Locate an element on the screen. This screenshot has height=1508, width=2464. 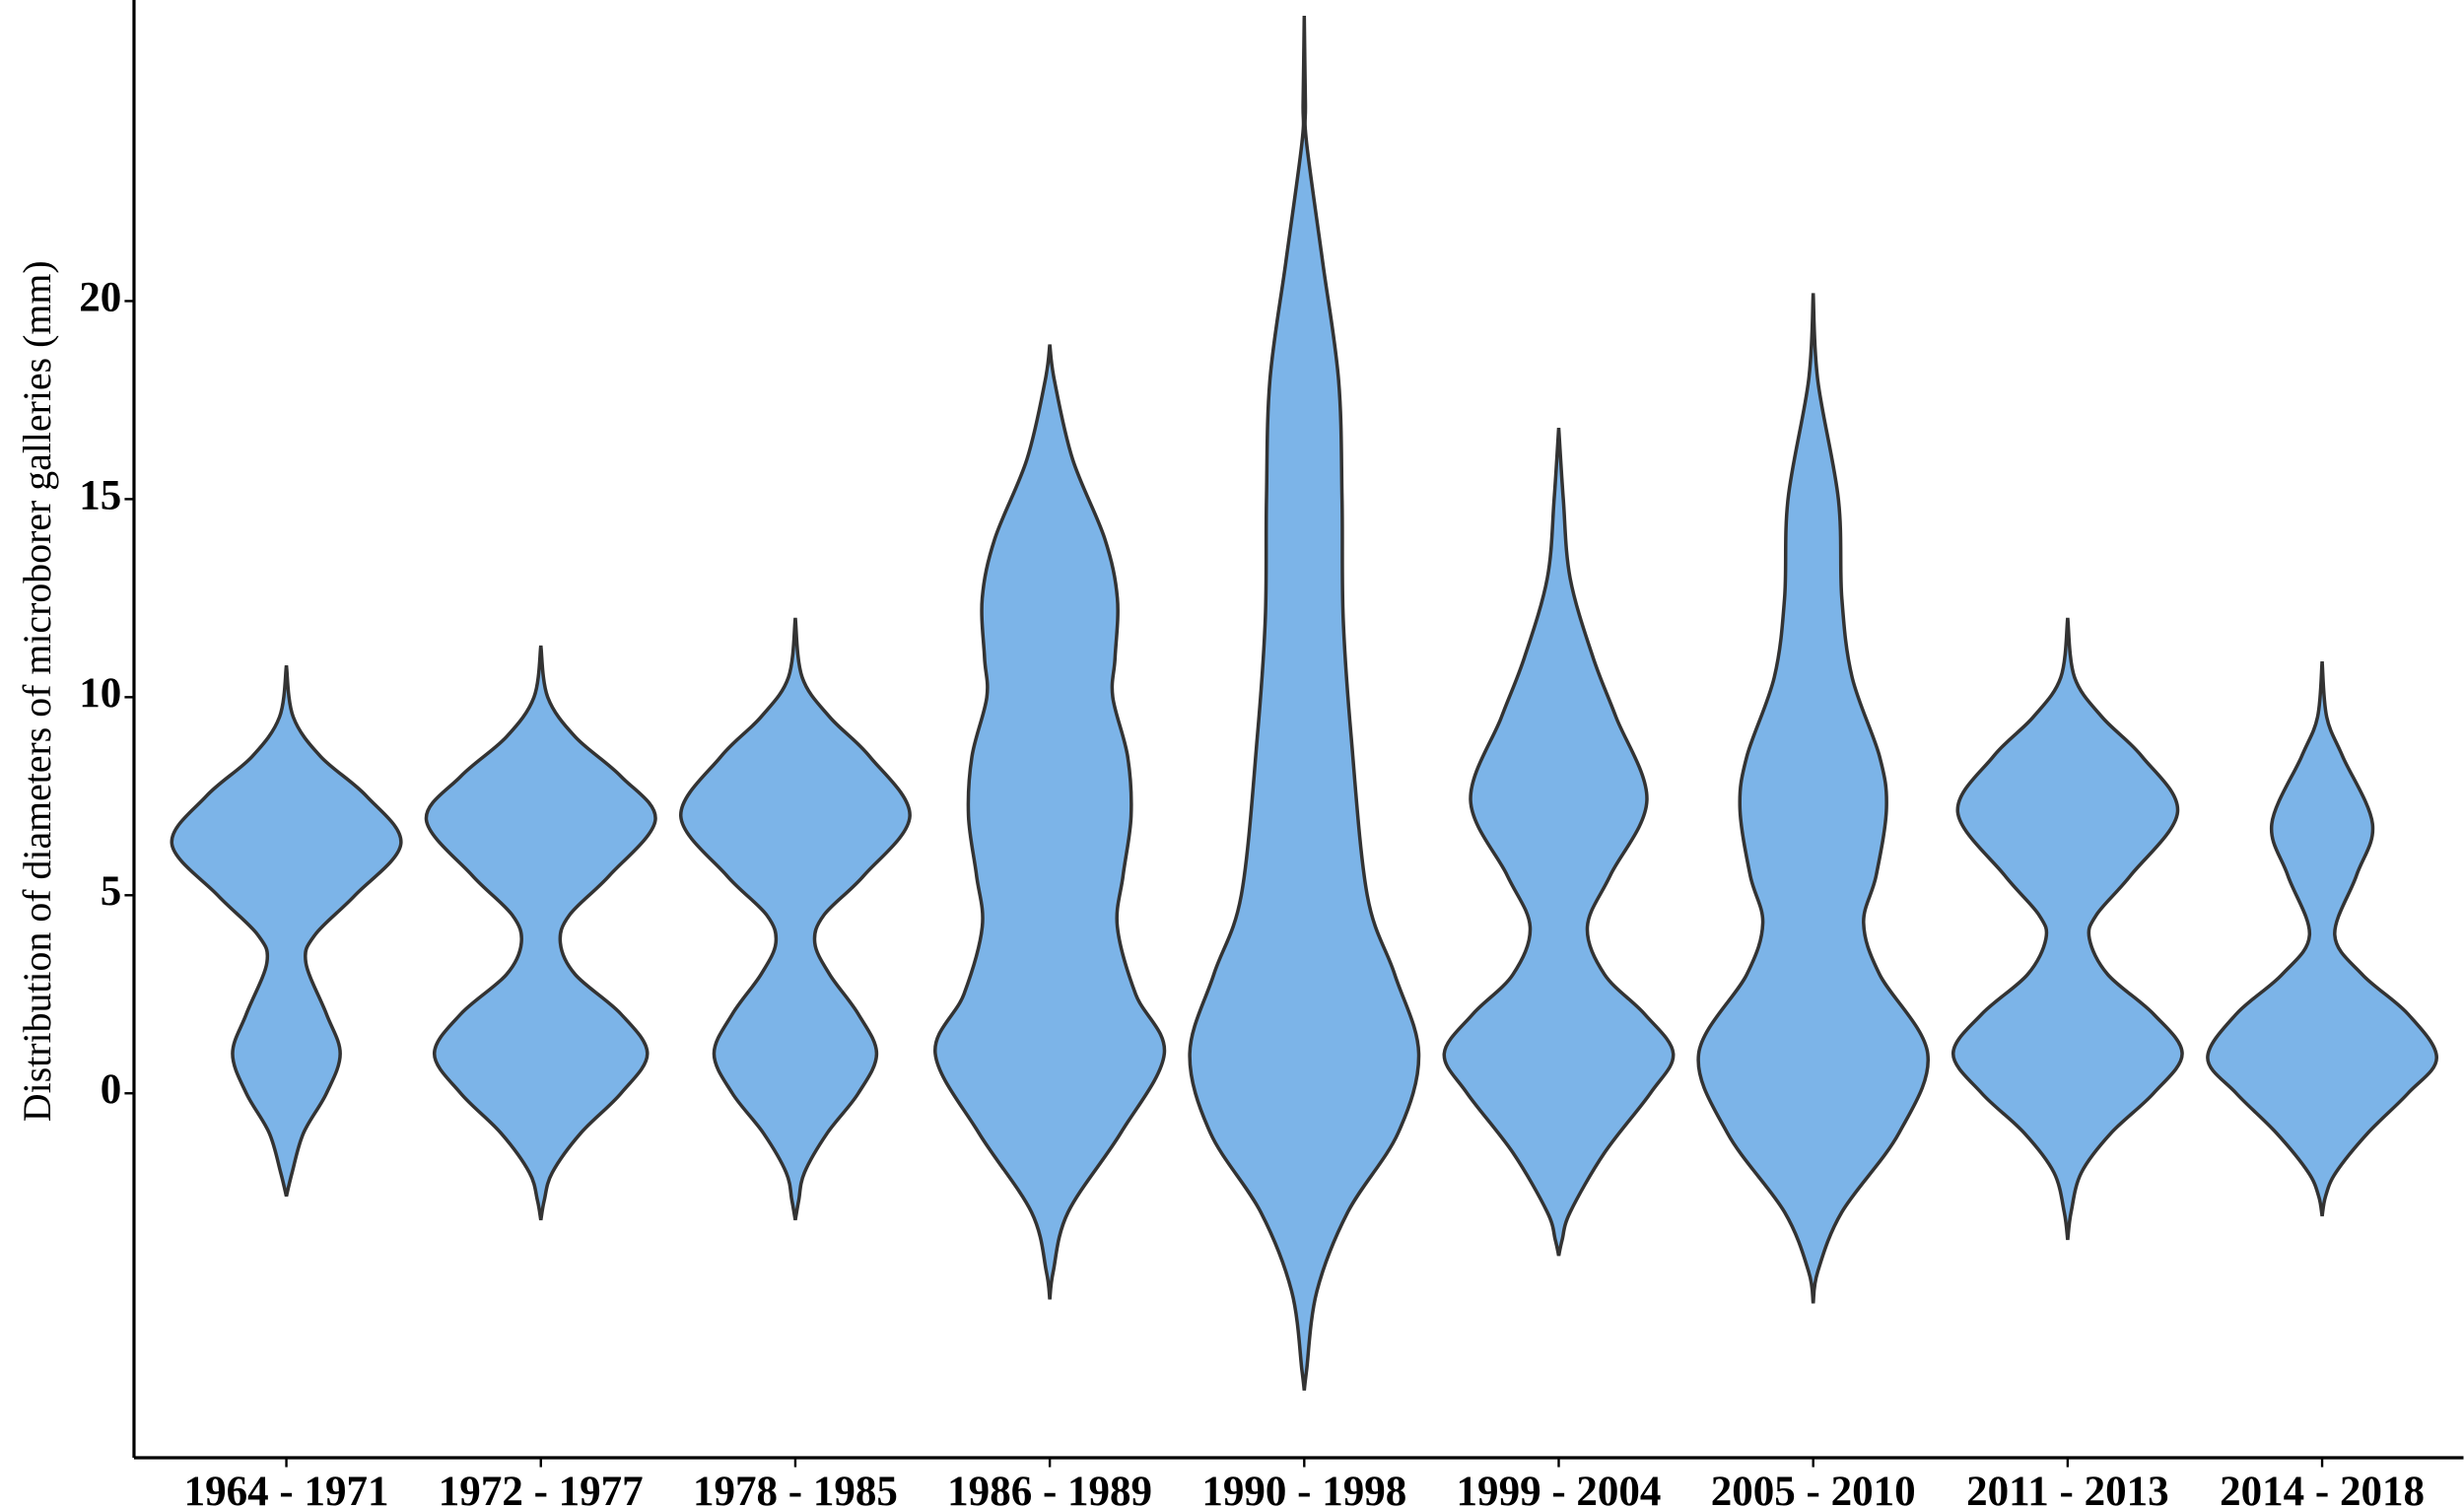
x-tick-label: 1990 - 1998 is located at coordinates (1303, 1488).